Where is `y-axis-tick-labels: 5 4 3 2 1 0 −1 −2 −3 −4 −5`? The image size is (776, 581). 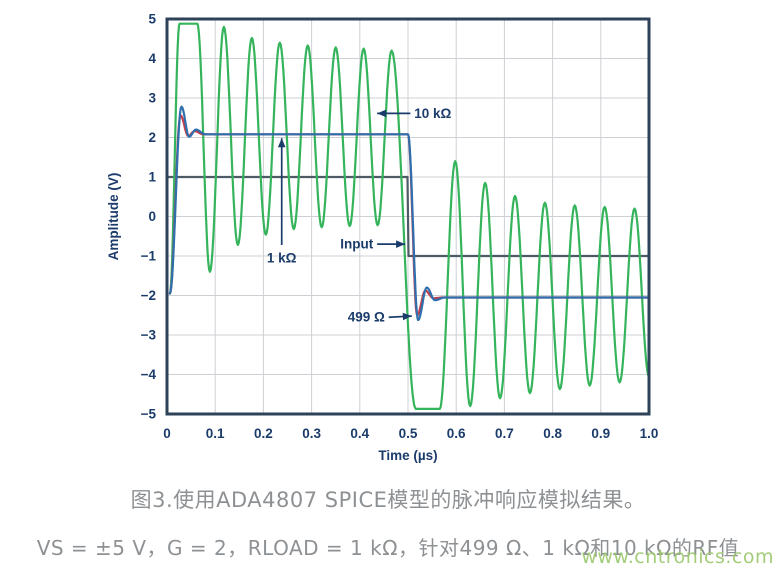
y-axis-tick-labels: 5 4 3 2 1 0 −1 −2 −3 −4 −5 is located at coordinates (149, 217).